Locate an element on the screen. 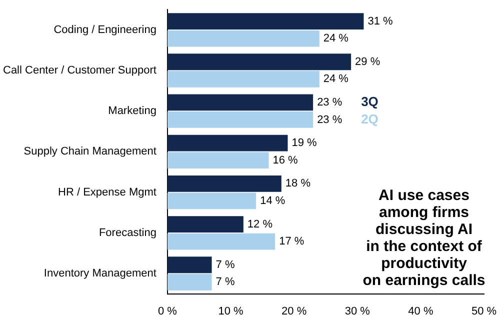 The width and height of the screenshot is (500, 323). y-tick-label: Coding / Engineering is located at coordinates (105, 30).